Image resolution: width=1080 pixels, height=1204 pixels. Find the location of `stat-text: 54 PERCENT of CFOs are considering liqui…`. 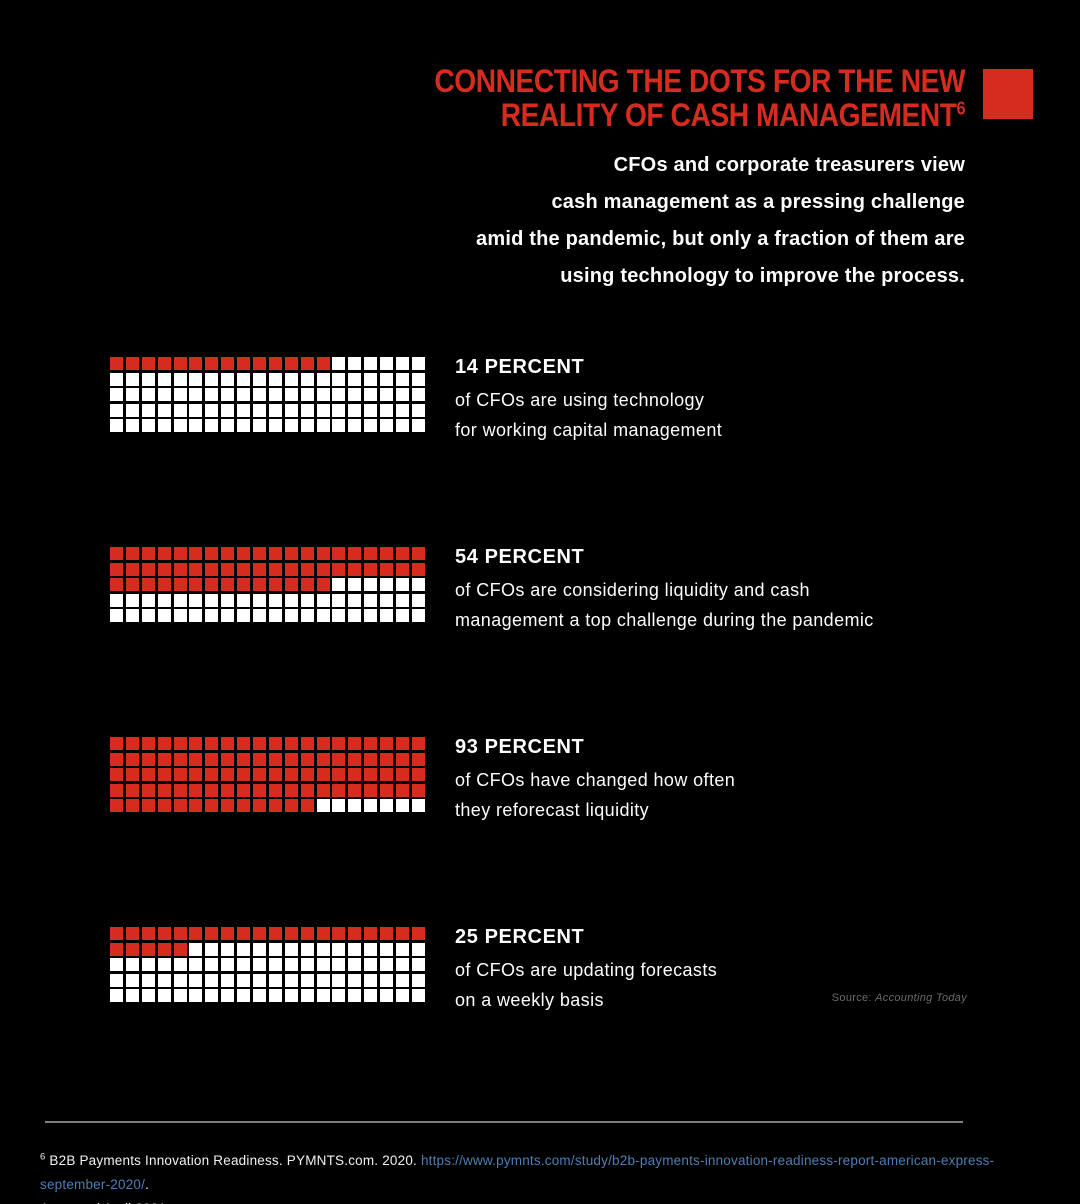

stat-text: 54 PERCENT of CFOs are considering liqui… is located at coordinates (664, 590).